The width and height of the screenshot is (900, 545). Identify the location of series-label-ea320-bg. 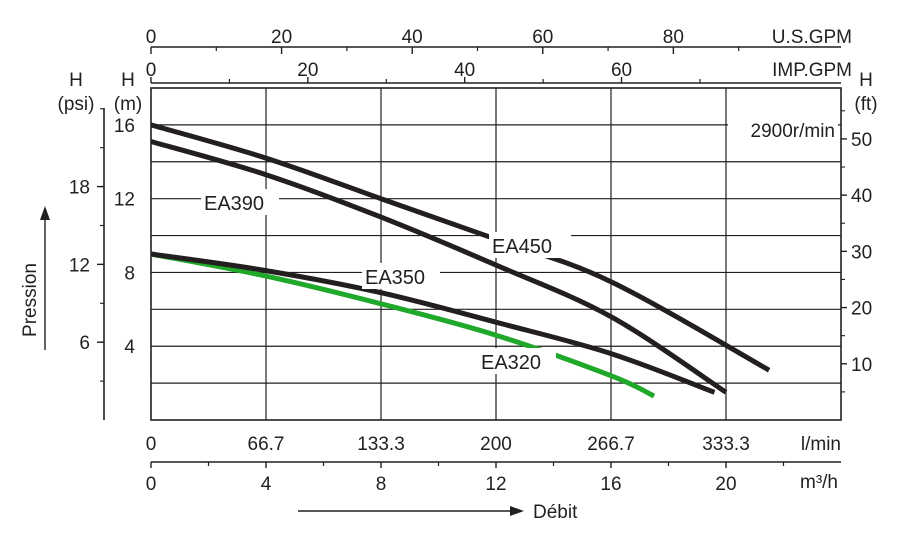
(517, 361).